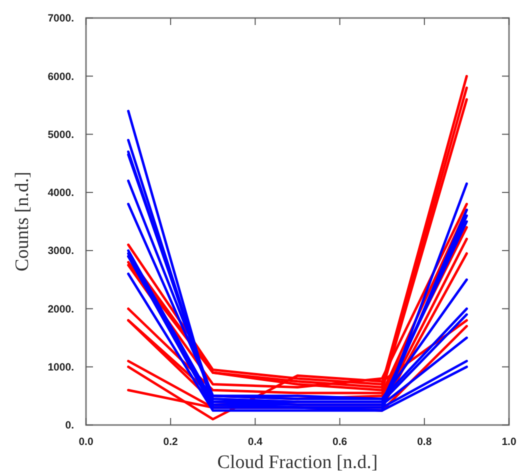 The width and height of the screenshot is (523, 474). I want to click on x-tick-label: 0.2, so click(170, 442).